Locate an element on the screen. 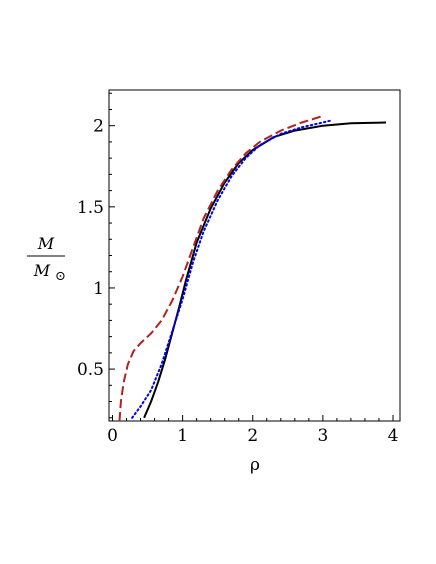 This screenshot has width=436, height=564. x-axis-label: ρ is located at coordinates (255, 465).